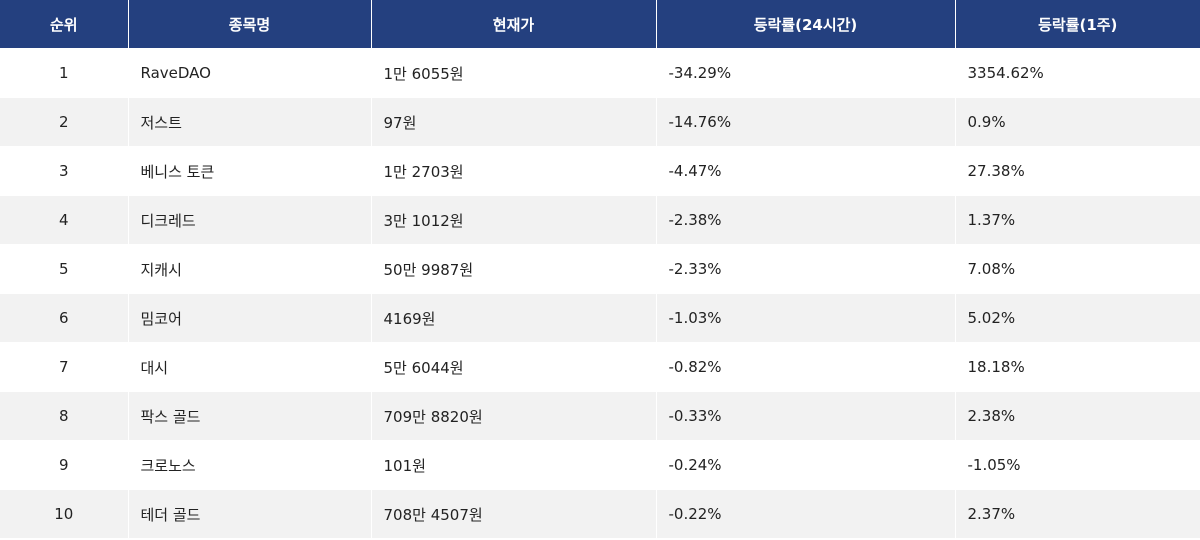  I want to click on table-cell: 7.08%, so click(1077, 269).